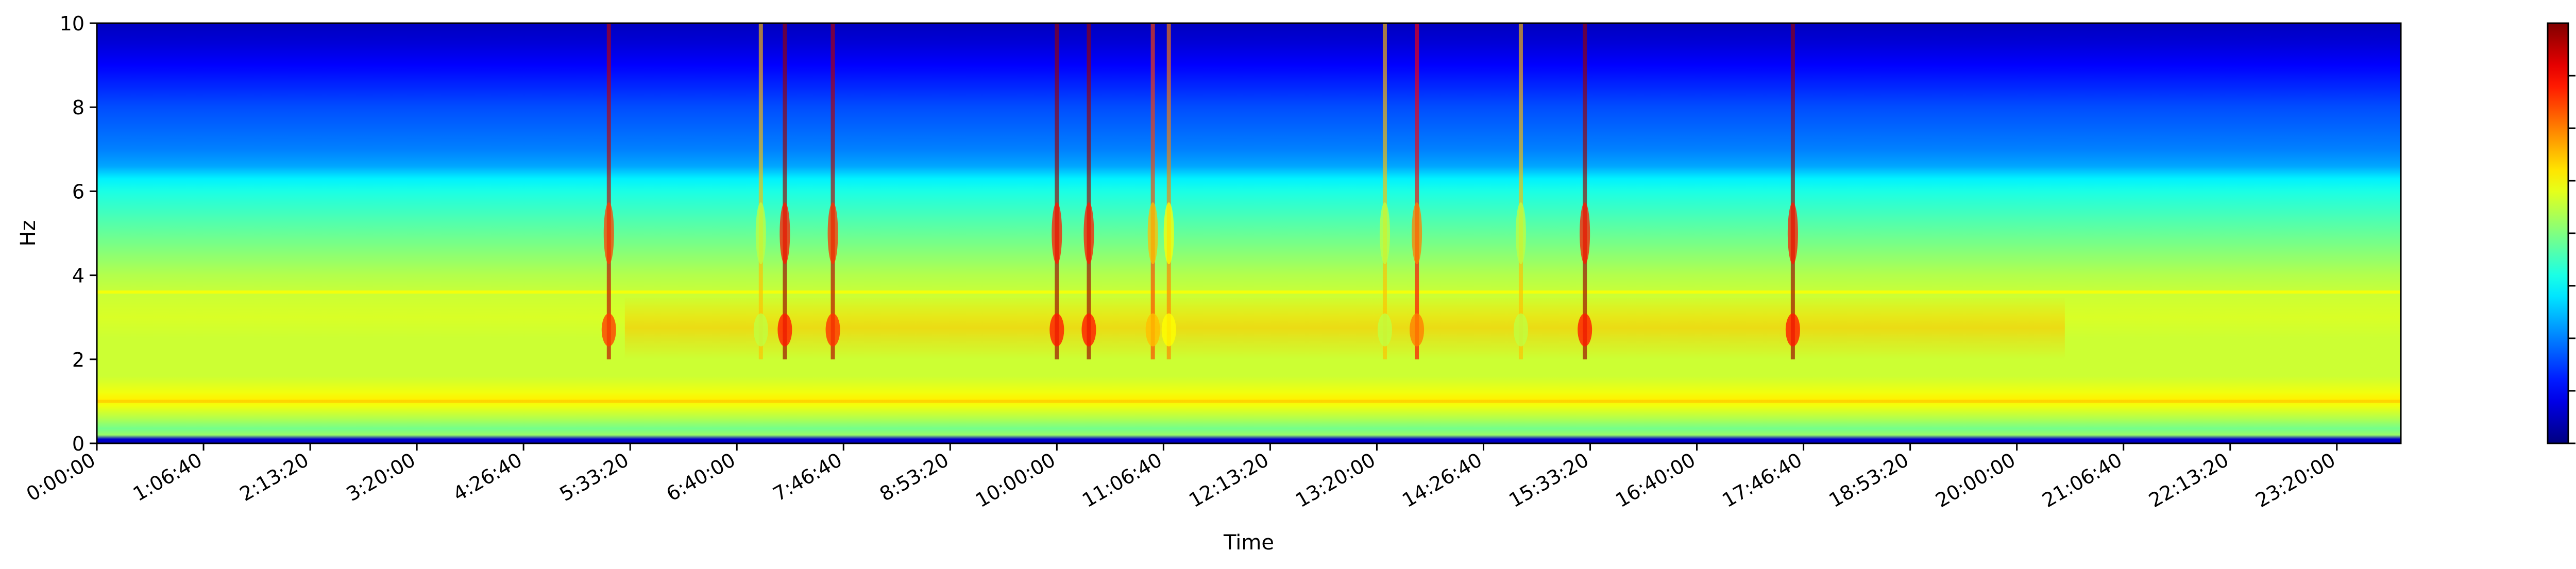  I want to click on x-axis-label: Time, so click(1248, 543).